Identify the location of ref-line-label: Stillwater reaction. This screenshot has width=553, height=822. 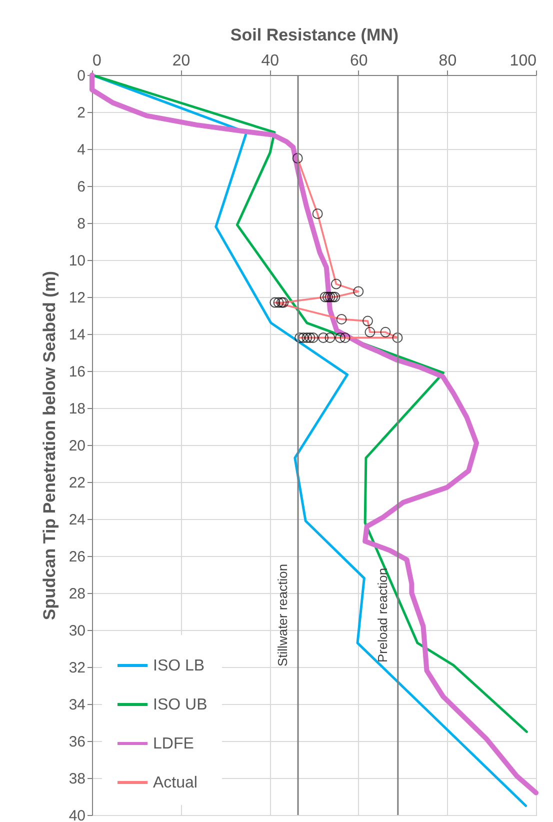
(282, 615).